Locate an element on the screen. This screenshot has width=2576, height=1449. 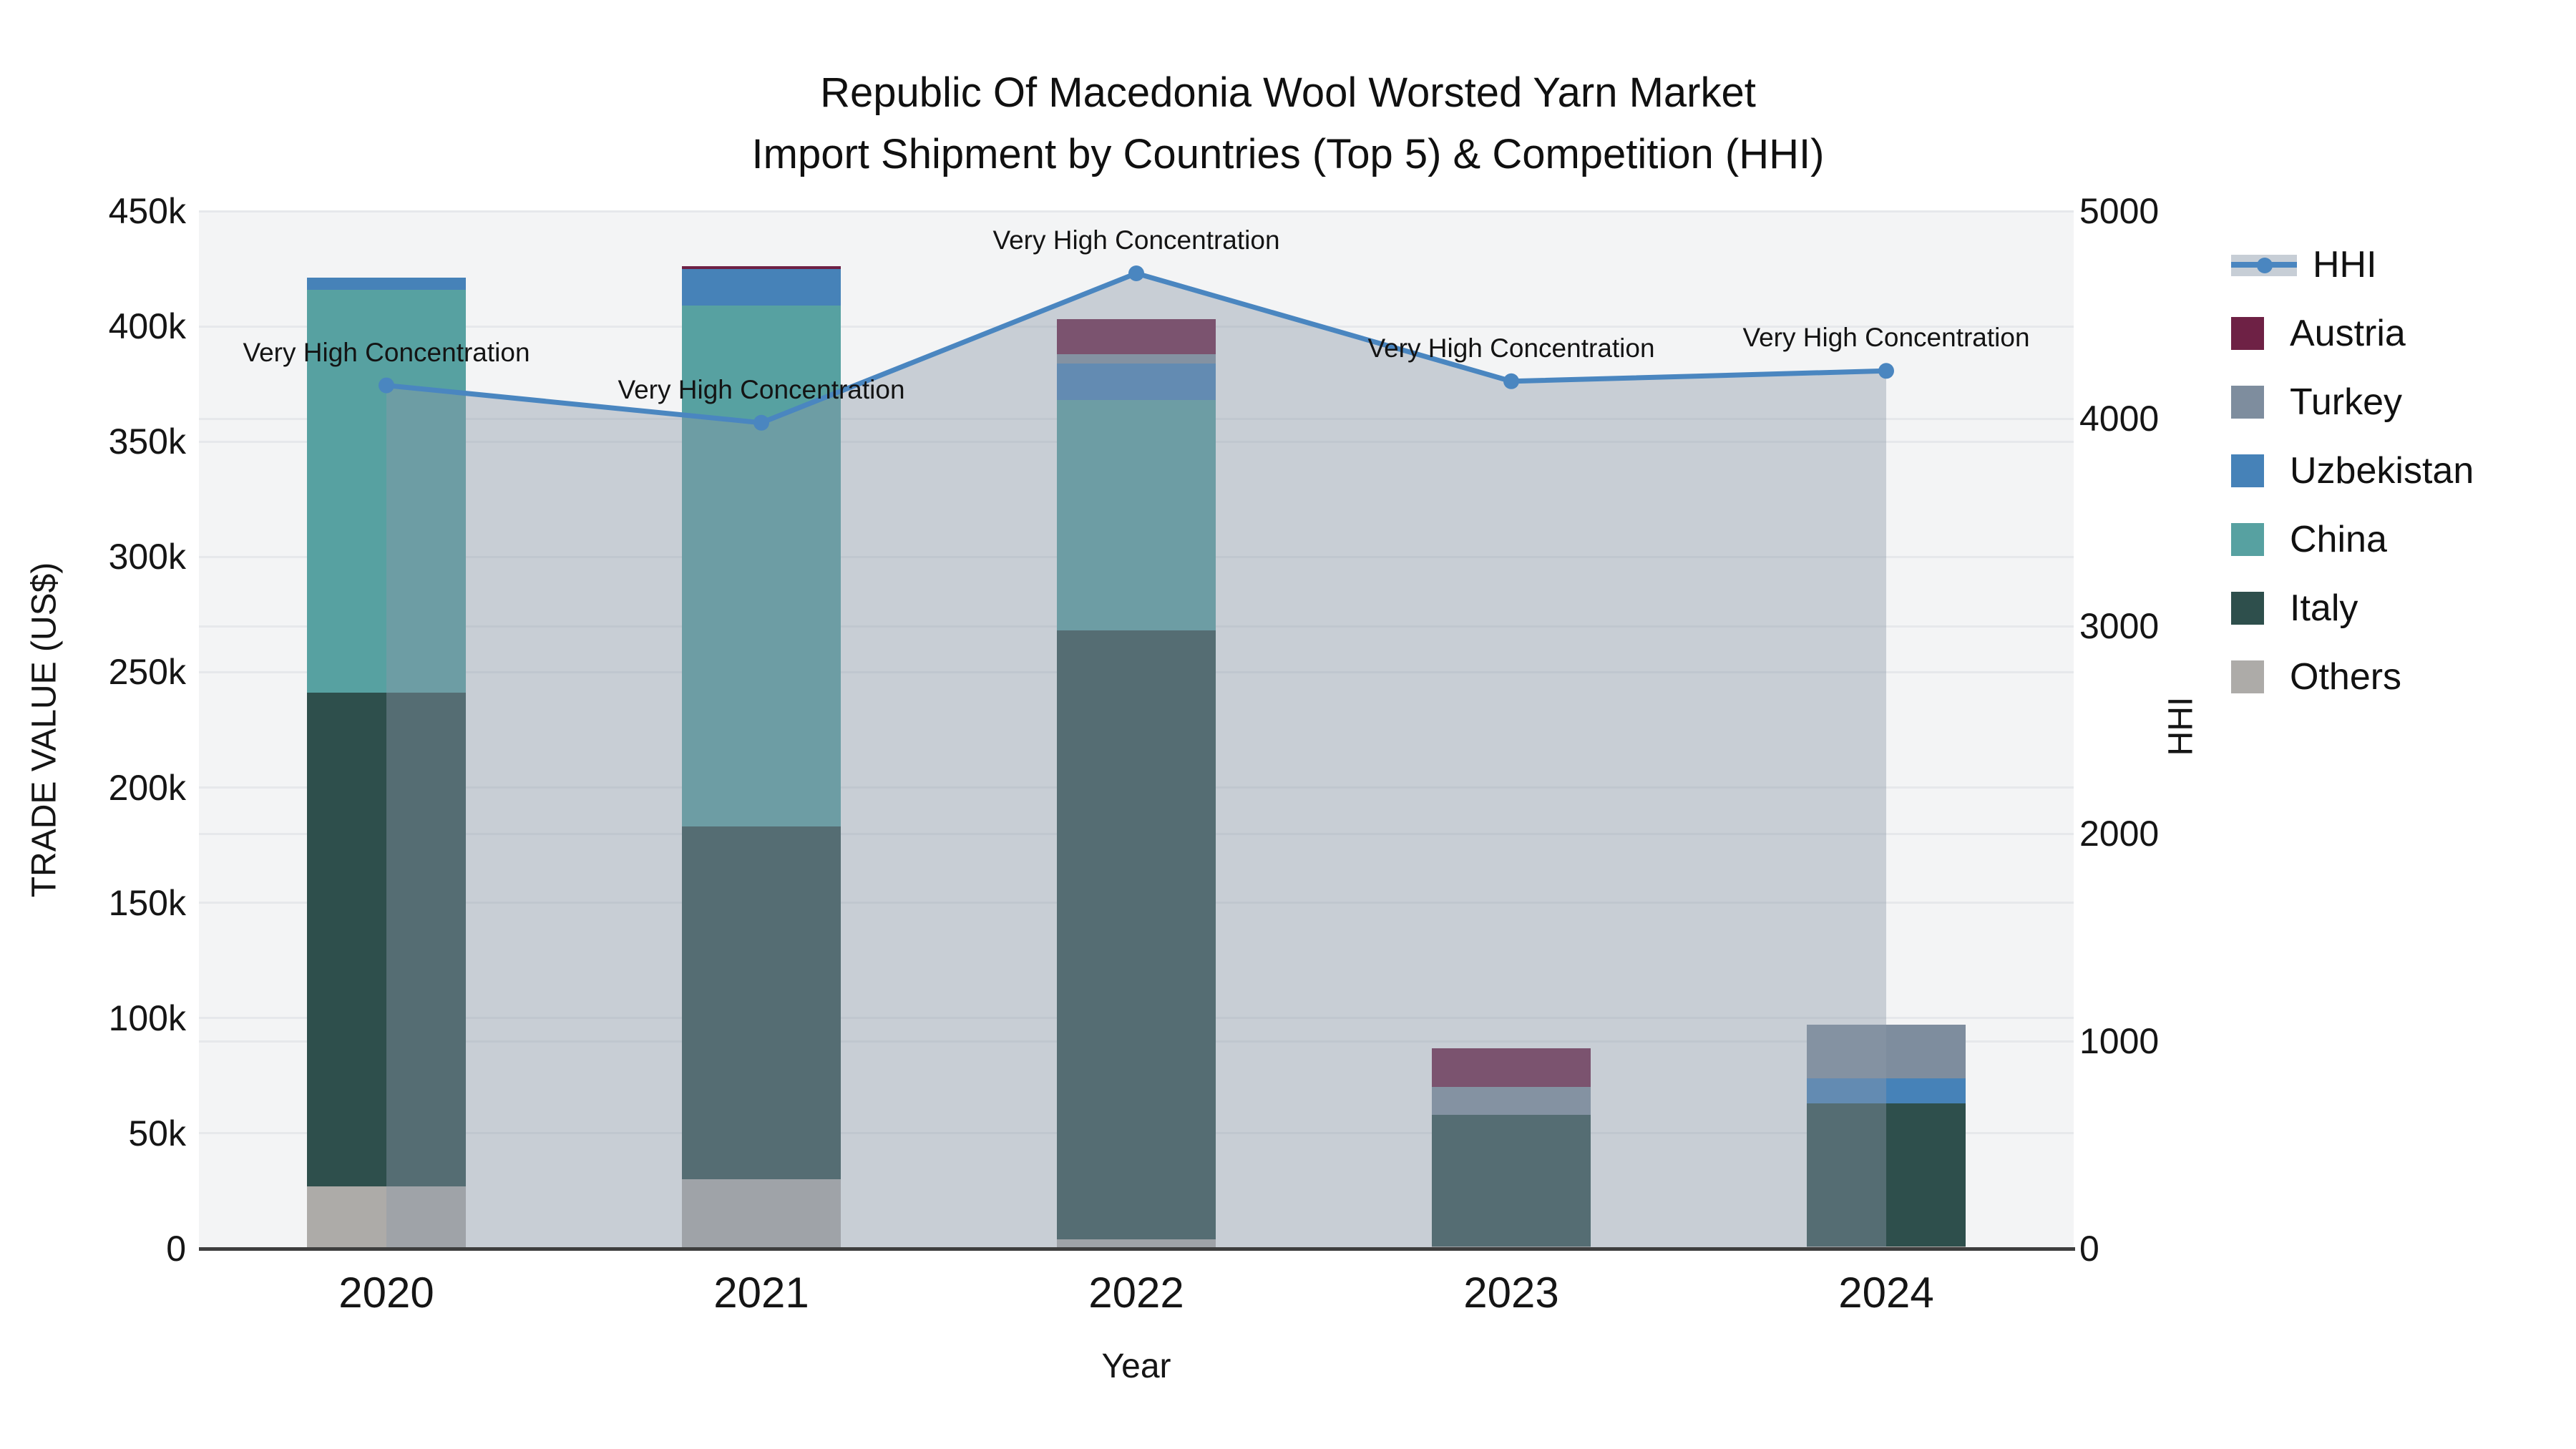
legend-item-turkey: Turkey is located at coordinates (2352, 402).